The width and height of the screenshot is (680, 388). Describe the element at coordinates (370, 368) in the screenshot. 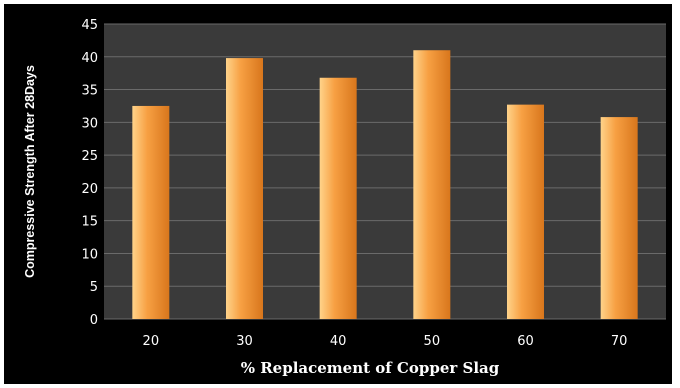

I see `x-axis-title: % Replacement of Copper Slag` at that location.